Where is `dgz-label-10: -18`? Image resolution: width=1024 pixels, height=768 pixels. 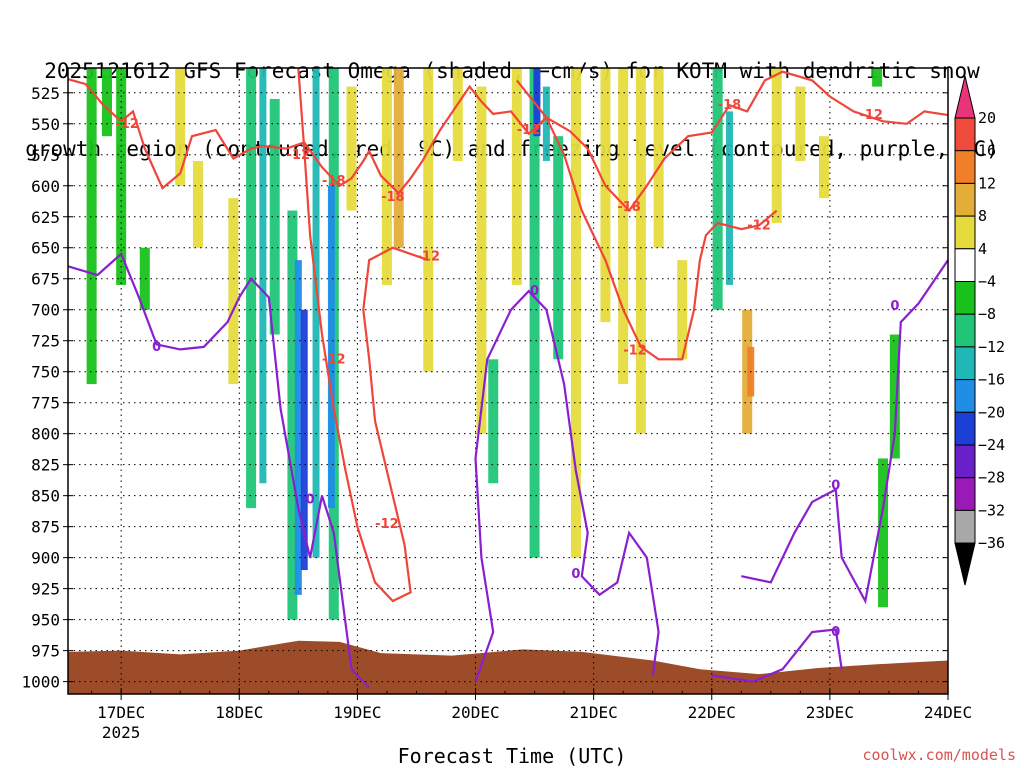 dgz-label-10: -18 is located at coordinates (730, 105).